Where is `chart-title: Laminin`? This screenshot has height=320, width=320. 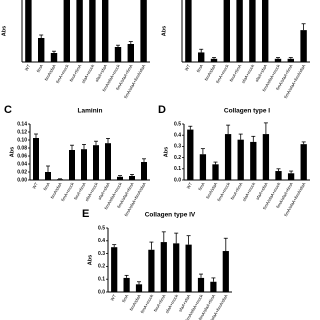 chart-title: Laminin is located at coordinates (90, 111).